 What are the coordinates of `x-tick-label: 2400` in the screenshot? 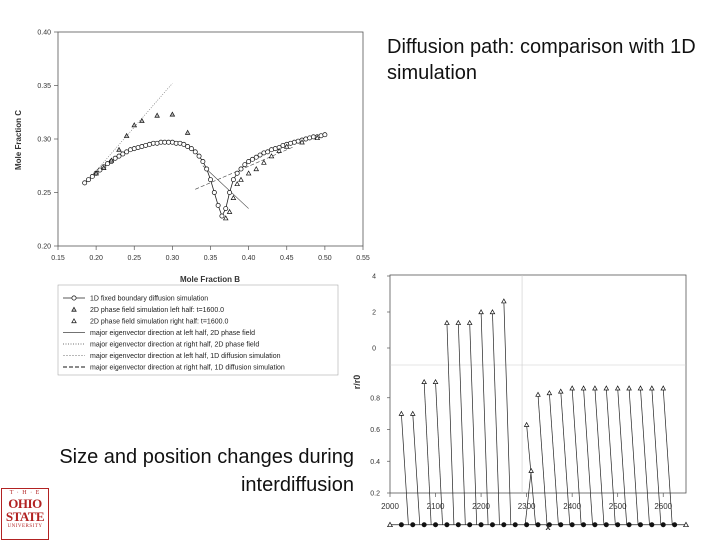 It's located at (572, 506).